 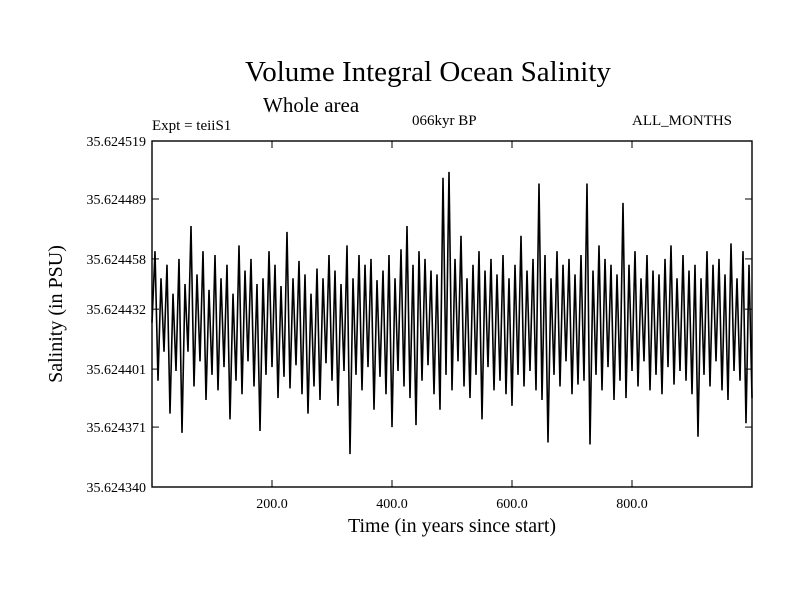 What do you see at coordinates (444, 121) in the screenshot?
I see `period-label: 066kyr BP` at bounding box center [444, 121].